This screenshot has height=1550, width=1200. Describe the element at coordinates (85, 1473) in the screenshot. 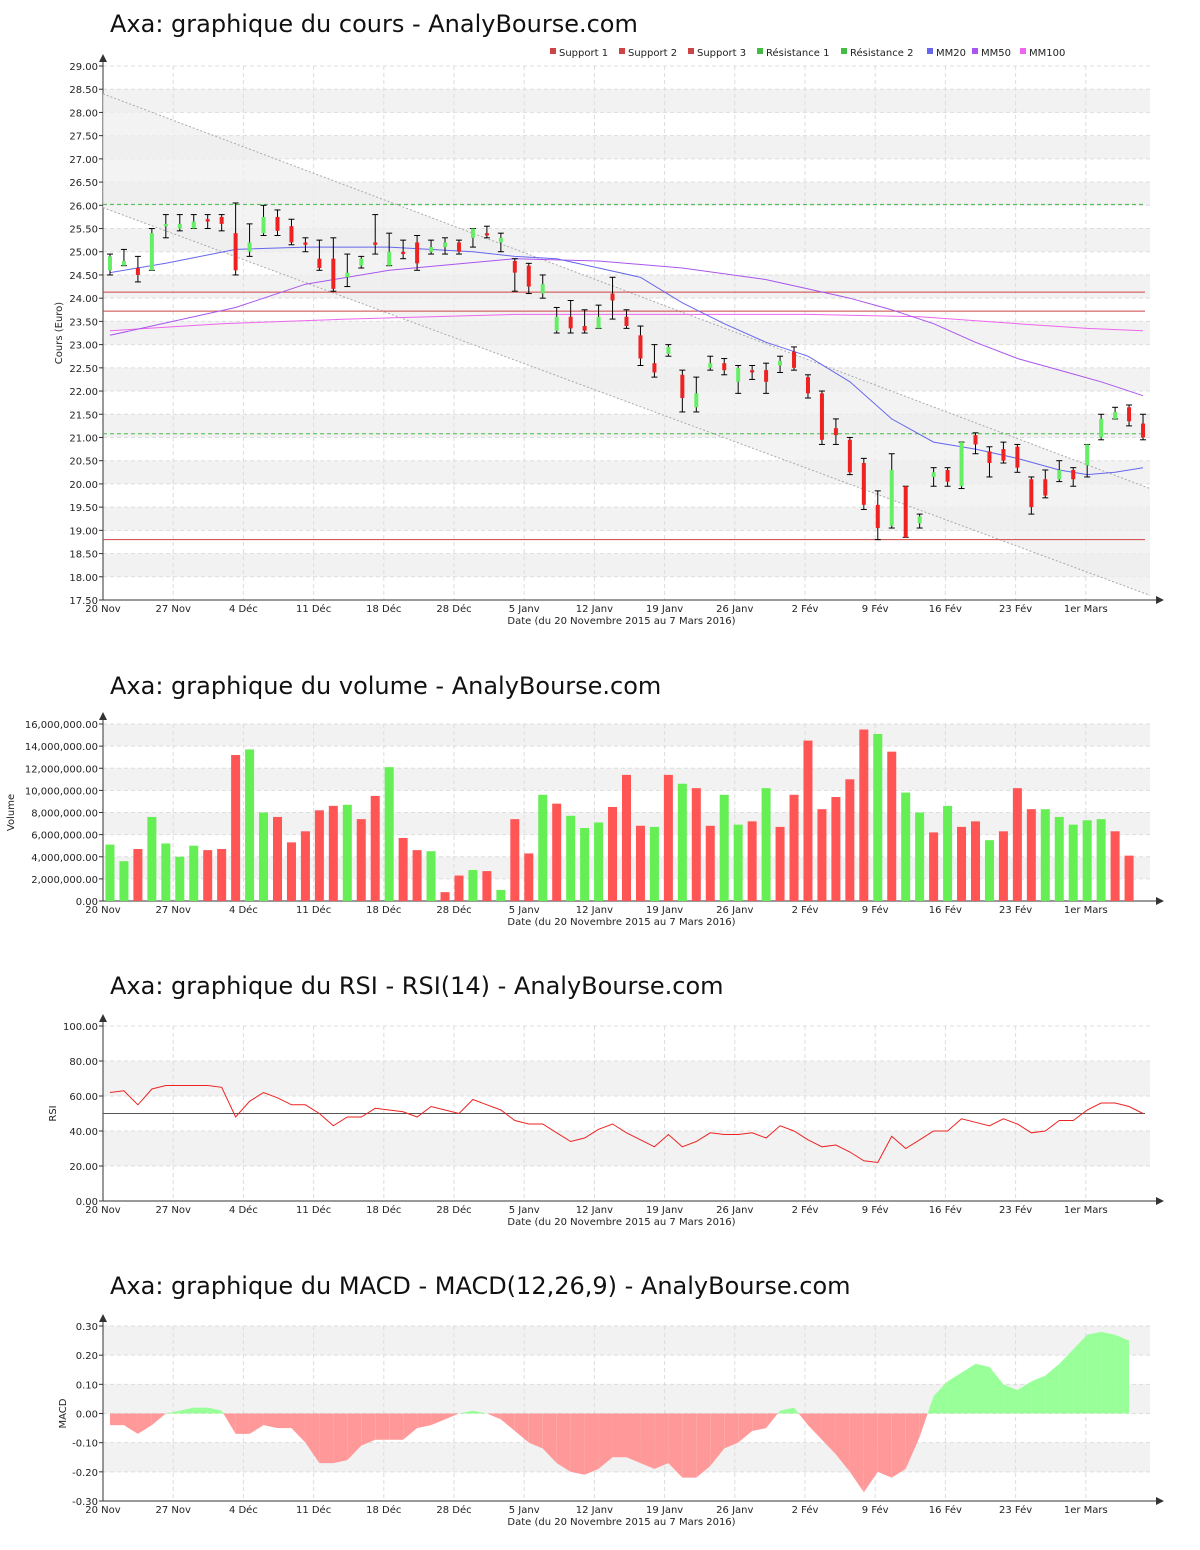

I see `macd-y-tick-label: -0.20` at that location.